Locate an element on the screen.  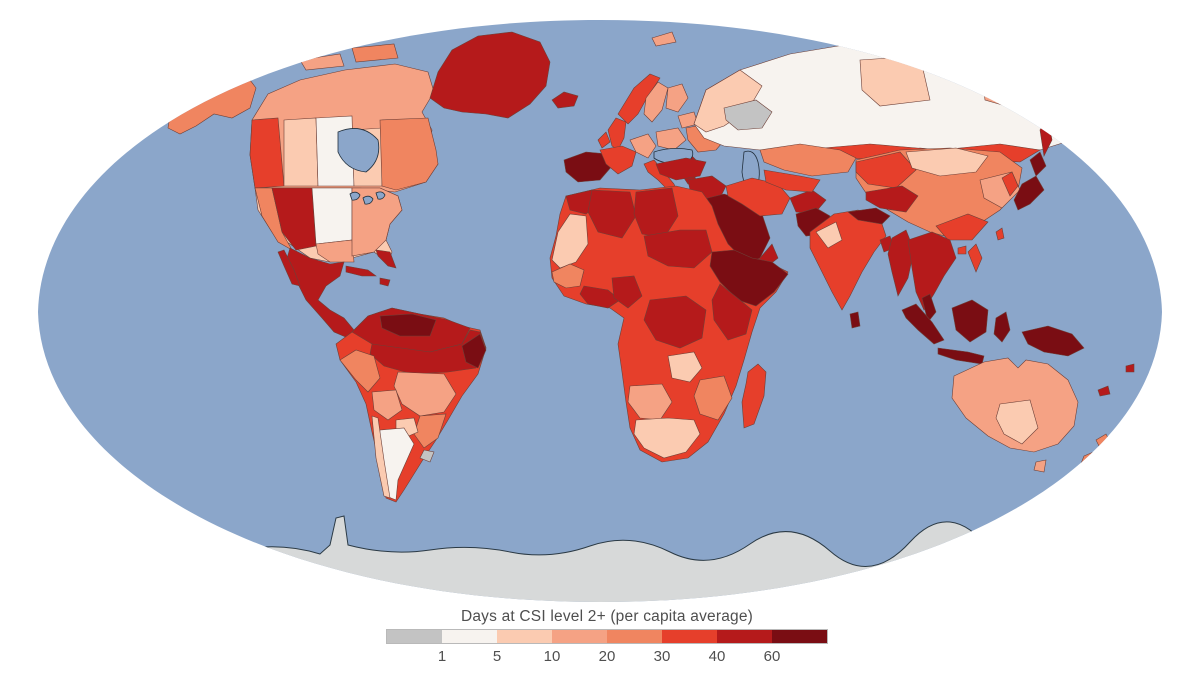
region-canada-quebec is located at coordinates (409, 154).